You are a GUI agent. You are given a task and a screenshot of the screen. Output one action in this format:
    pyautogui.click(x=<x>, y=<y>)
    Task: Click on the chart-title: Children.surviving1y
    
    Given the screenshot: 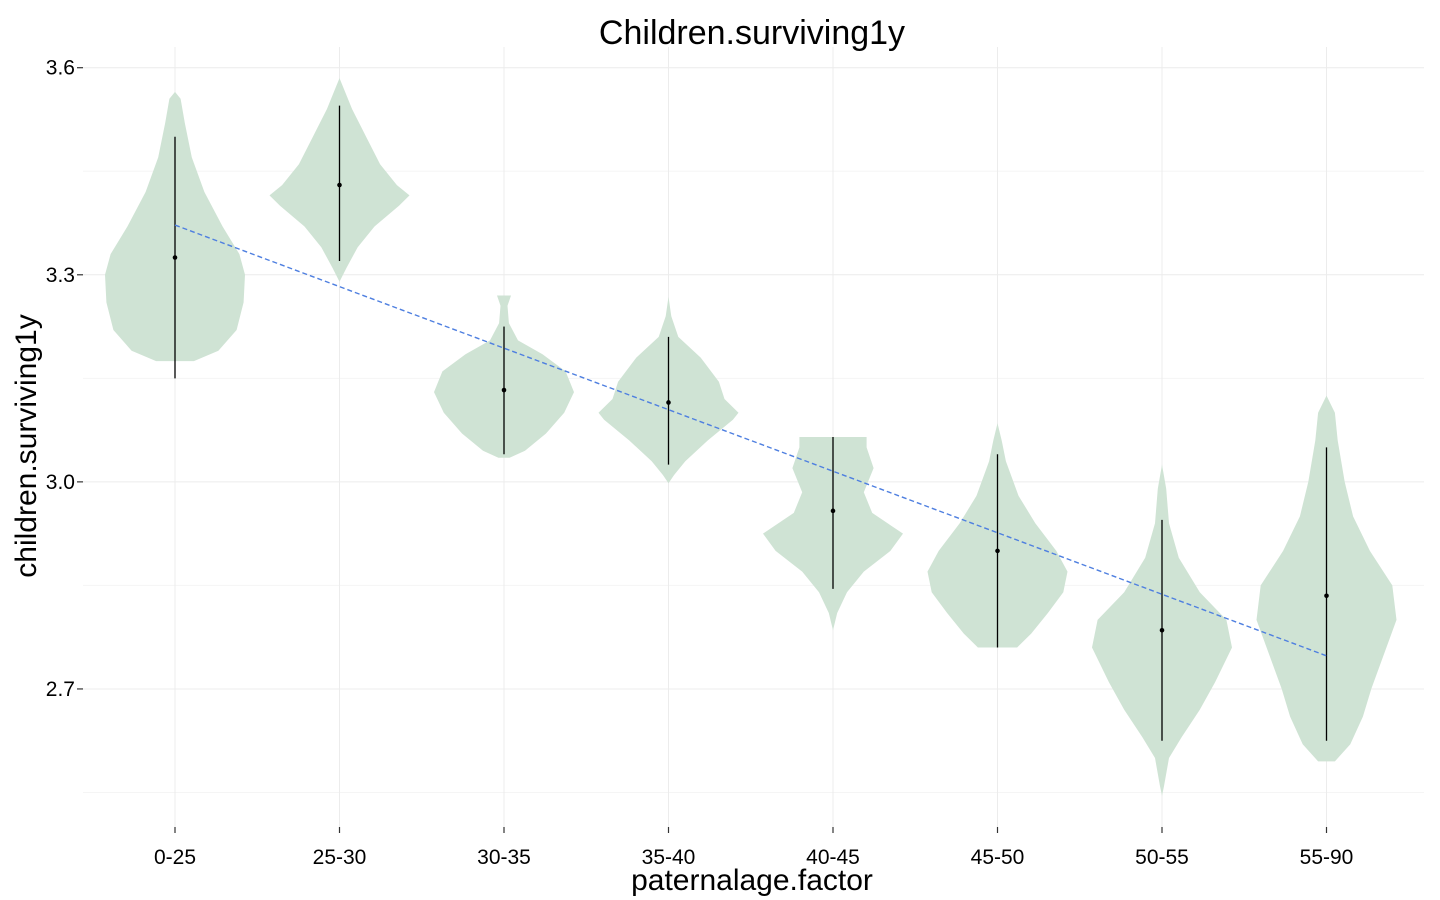 What is the action you would take?
    pyautogui.click(x=752, y=33)
    